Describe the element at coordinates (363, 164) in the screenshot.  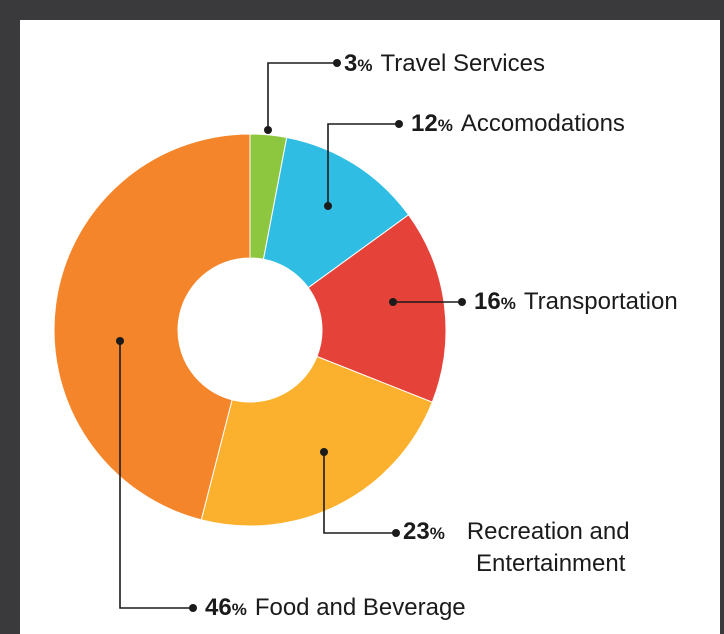
I see `leader-accomodations` at that location.